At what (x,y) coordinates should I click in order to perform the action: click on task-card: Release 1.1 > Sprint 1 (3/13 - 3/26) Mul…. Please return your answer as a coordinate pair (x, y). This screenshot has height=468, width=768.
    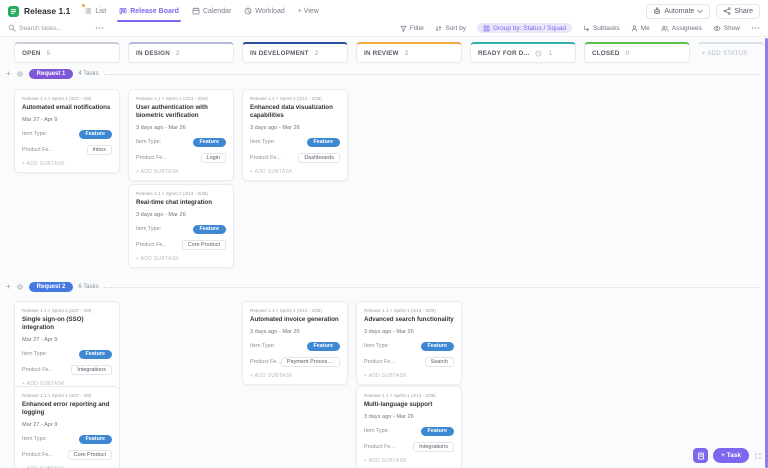
    Looking at the image, I should click on (409, 427).